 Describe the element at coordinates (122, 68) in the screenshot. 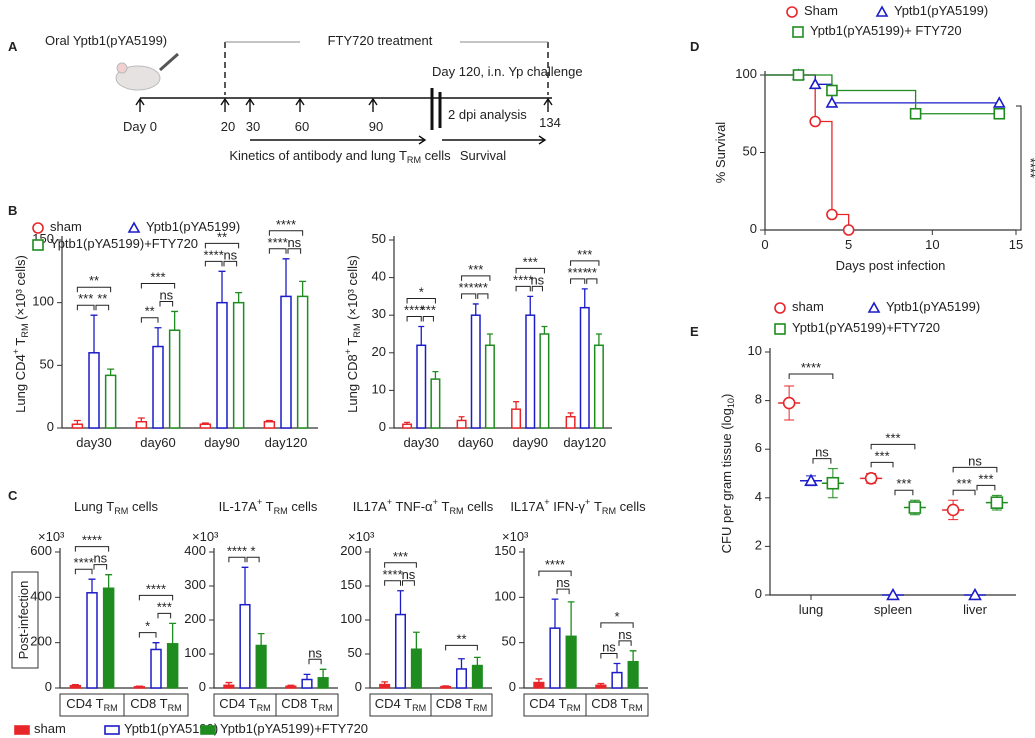

I see `mouse-ear` at that location.